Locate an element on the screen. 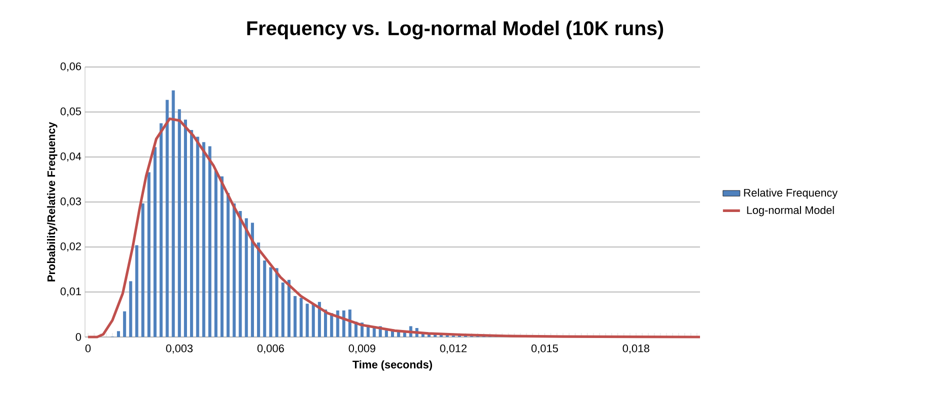 The height and width of the screenshot is (405, 937). y-tick-label: 0 is located at coordinates (79, 337).